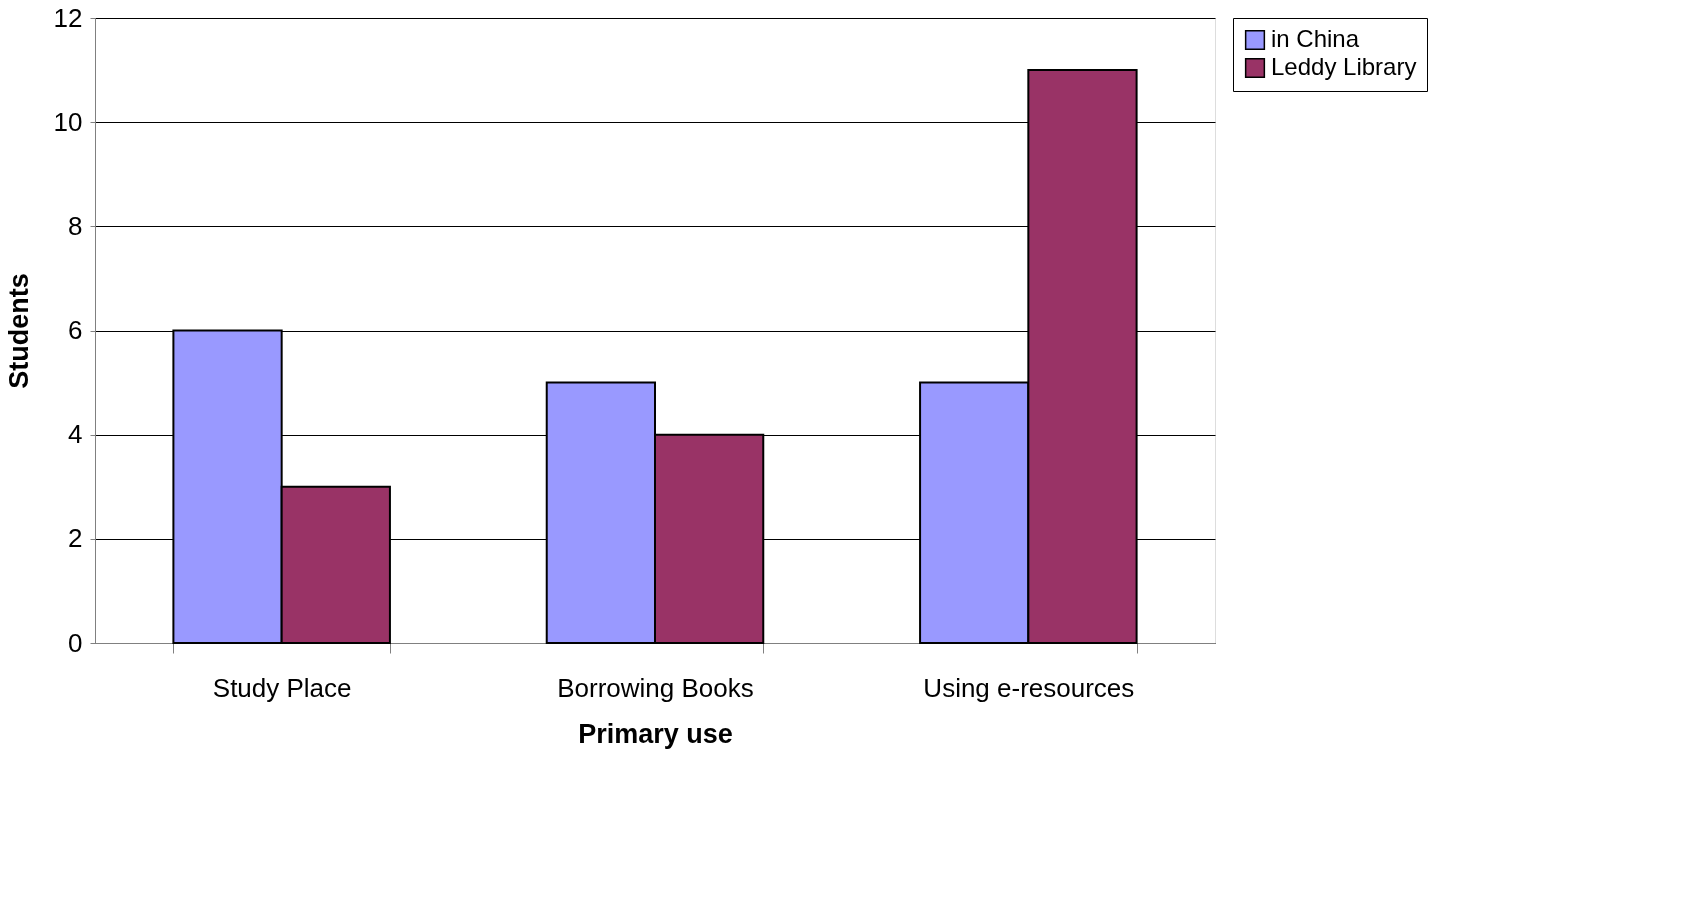 This screenshot has width=1708, height=918. I want to click on y-tick-label: 0, so click(75, 642).